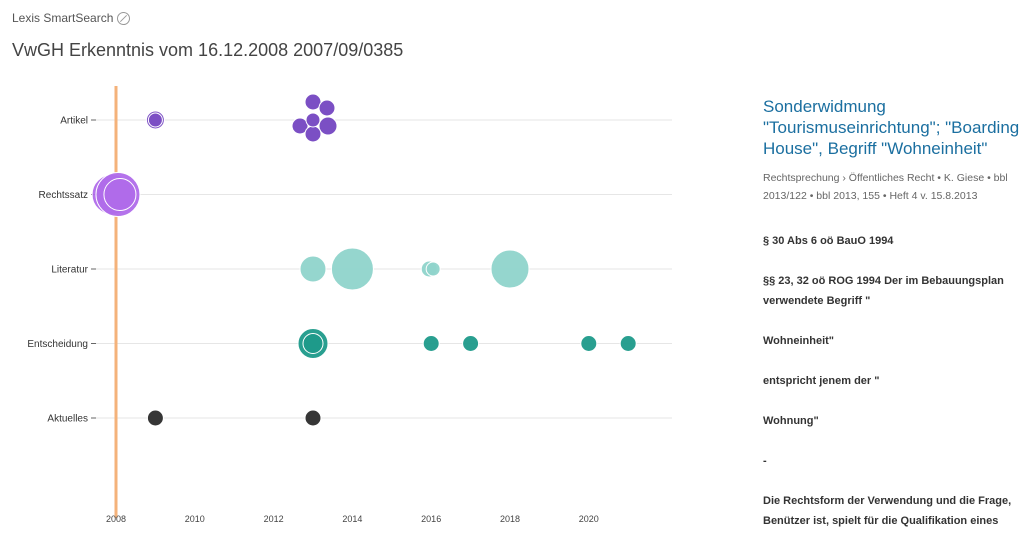 The image size is (1024, 547). What do you see at coordinates (69, 270) in the screenshot?
I see `row-label: Literatur` at bounding box center [69, 270].